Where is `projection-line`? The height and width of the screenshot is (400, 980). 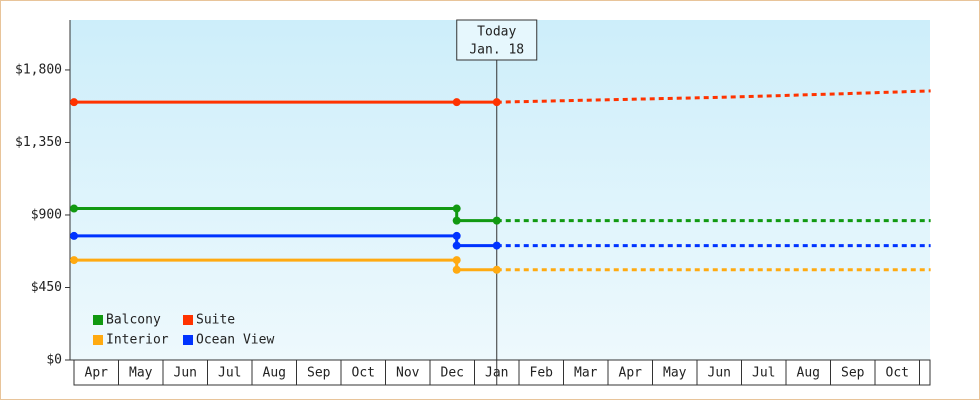 projection-line is located at coordinates (713, 96).